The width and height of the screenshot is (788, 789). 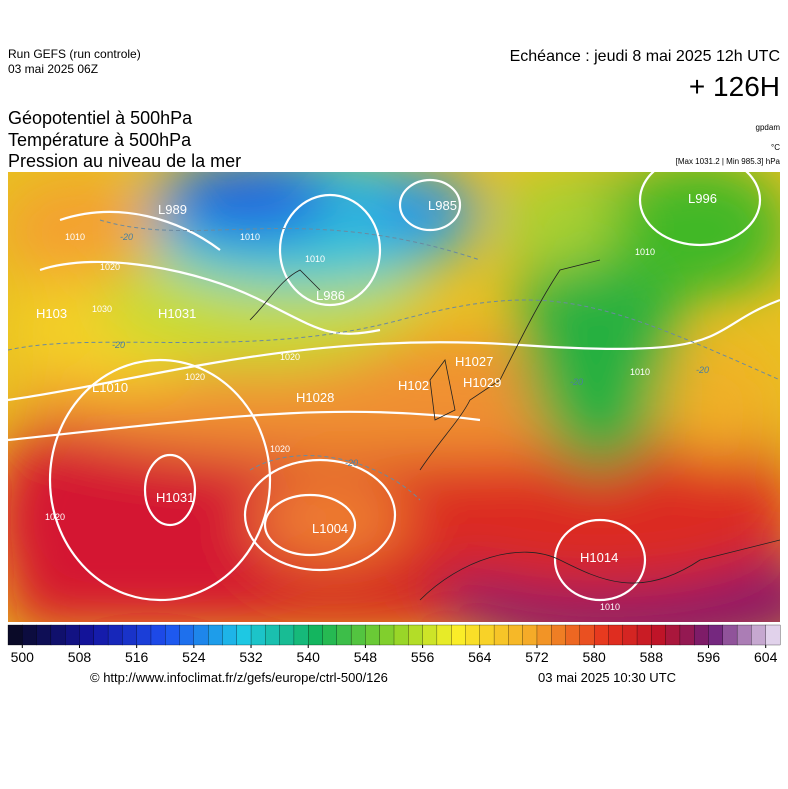 I want to click on colorbar-tick-label: 524, so click(x=194, y=657).